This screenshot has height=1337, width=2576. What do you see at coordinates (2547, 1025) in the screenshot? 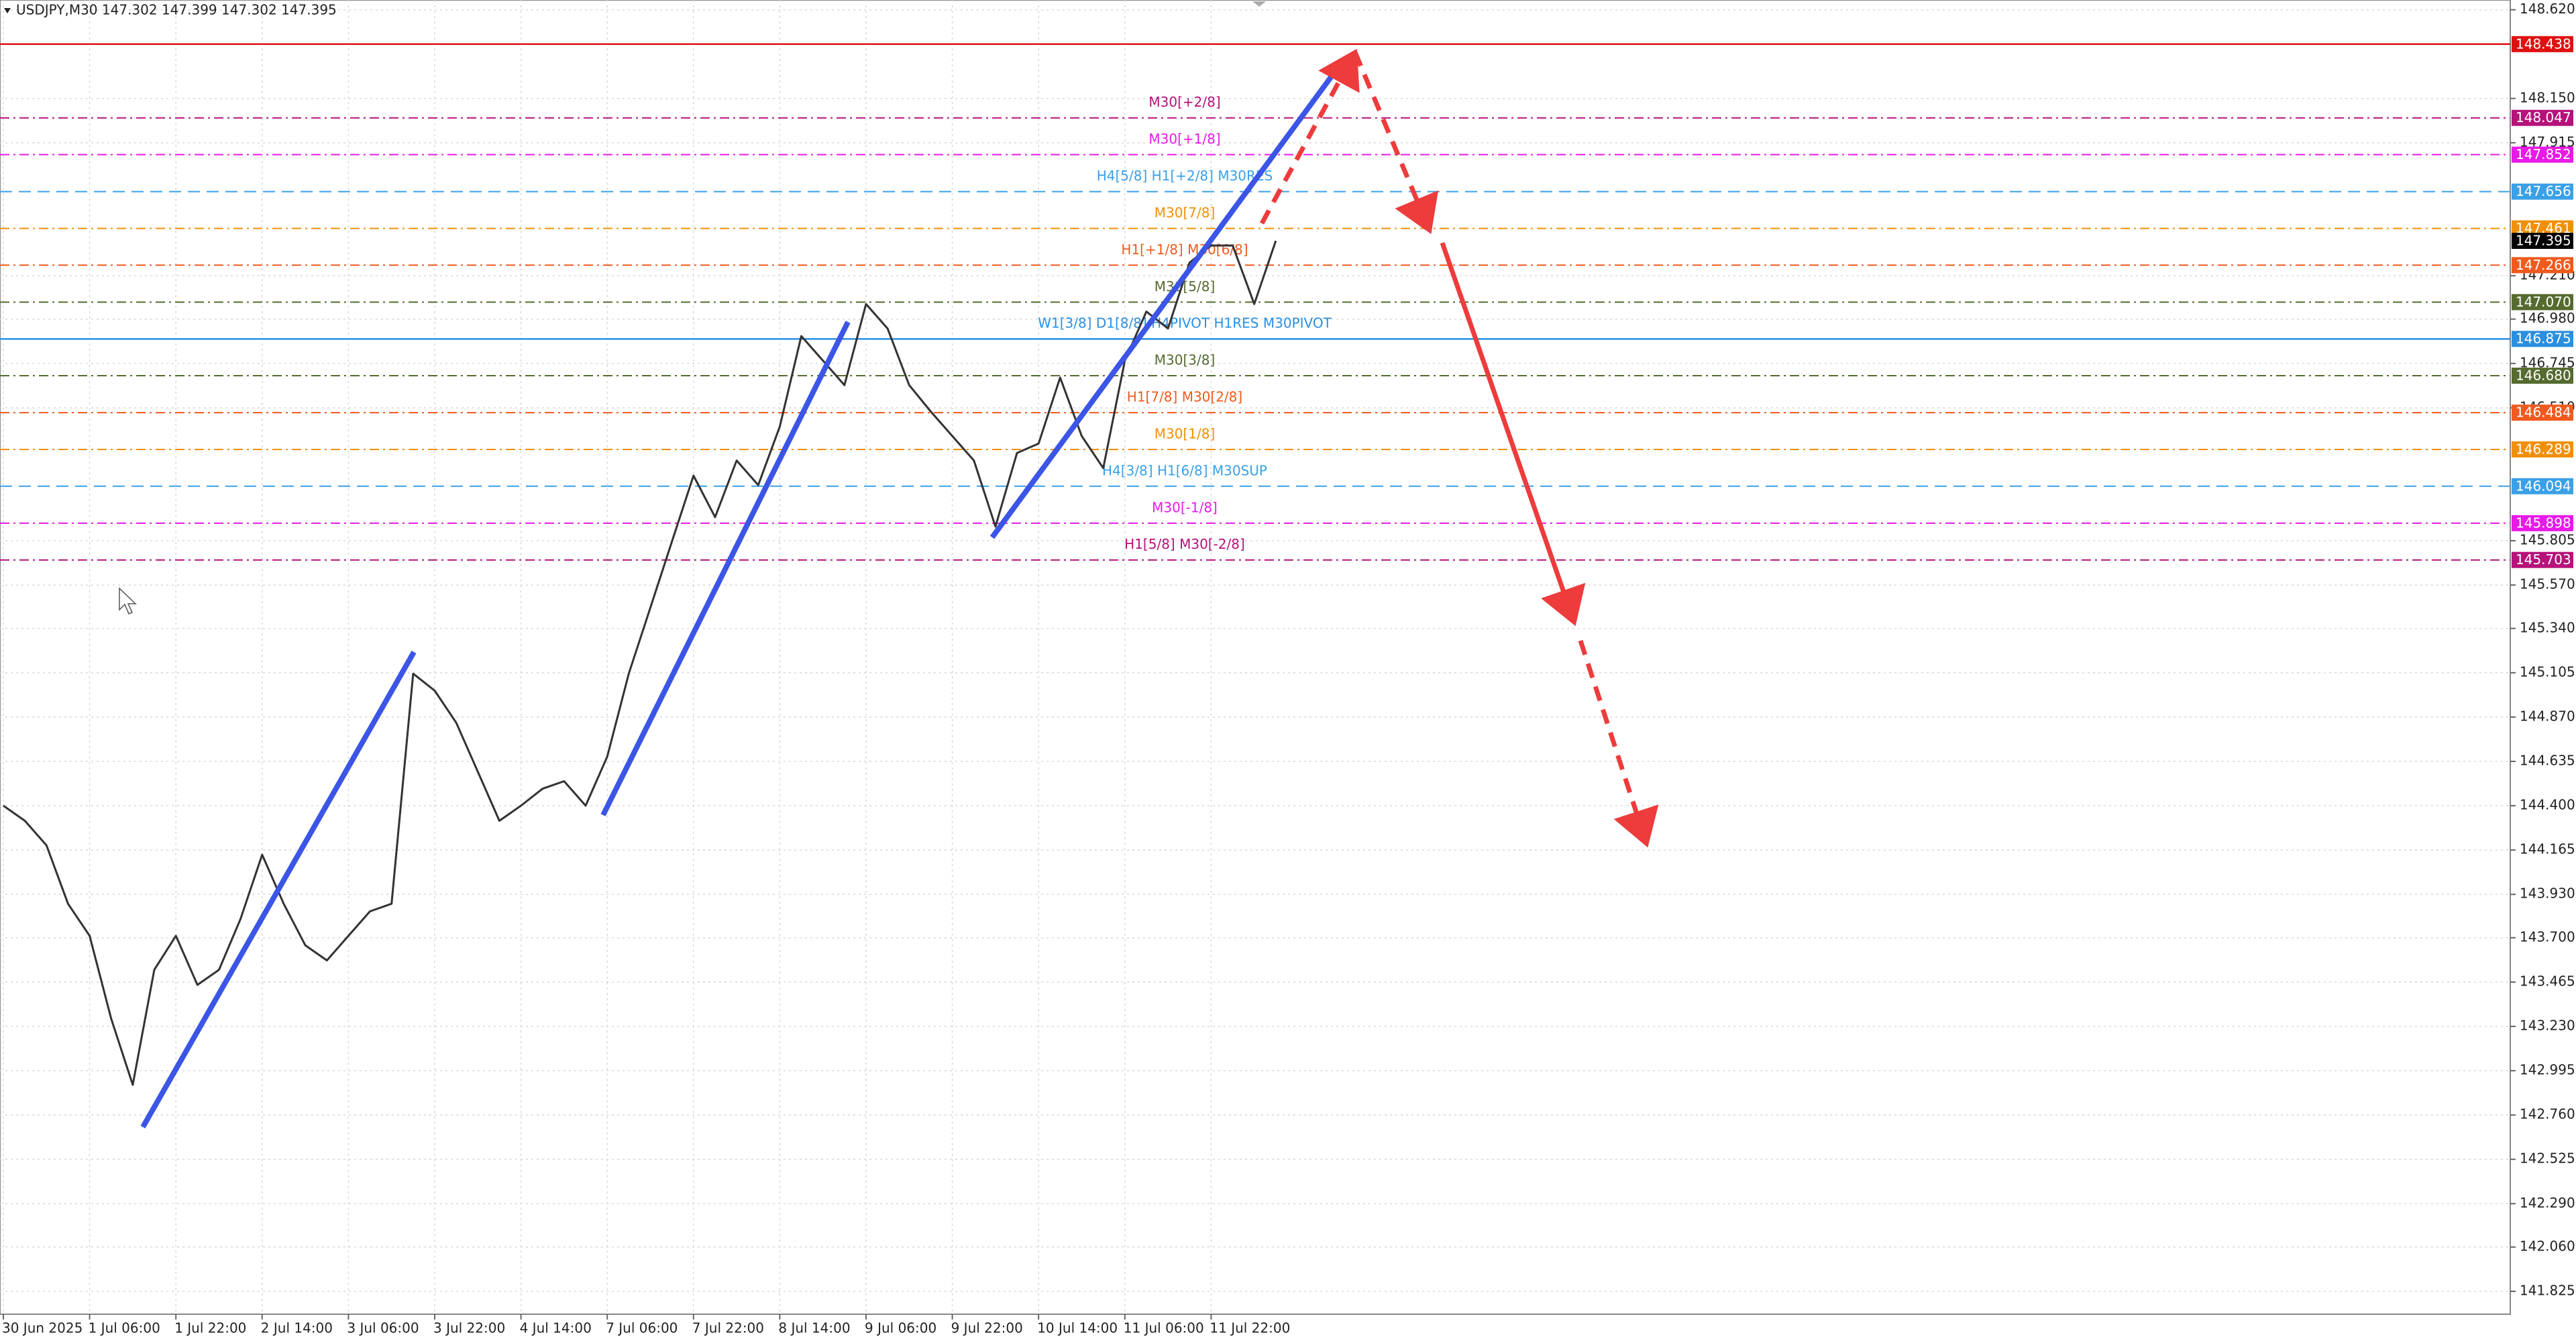
I see `y-tick-label: 143.230` at bounding box center [2547, 1025].